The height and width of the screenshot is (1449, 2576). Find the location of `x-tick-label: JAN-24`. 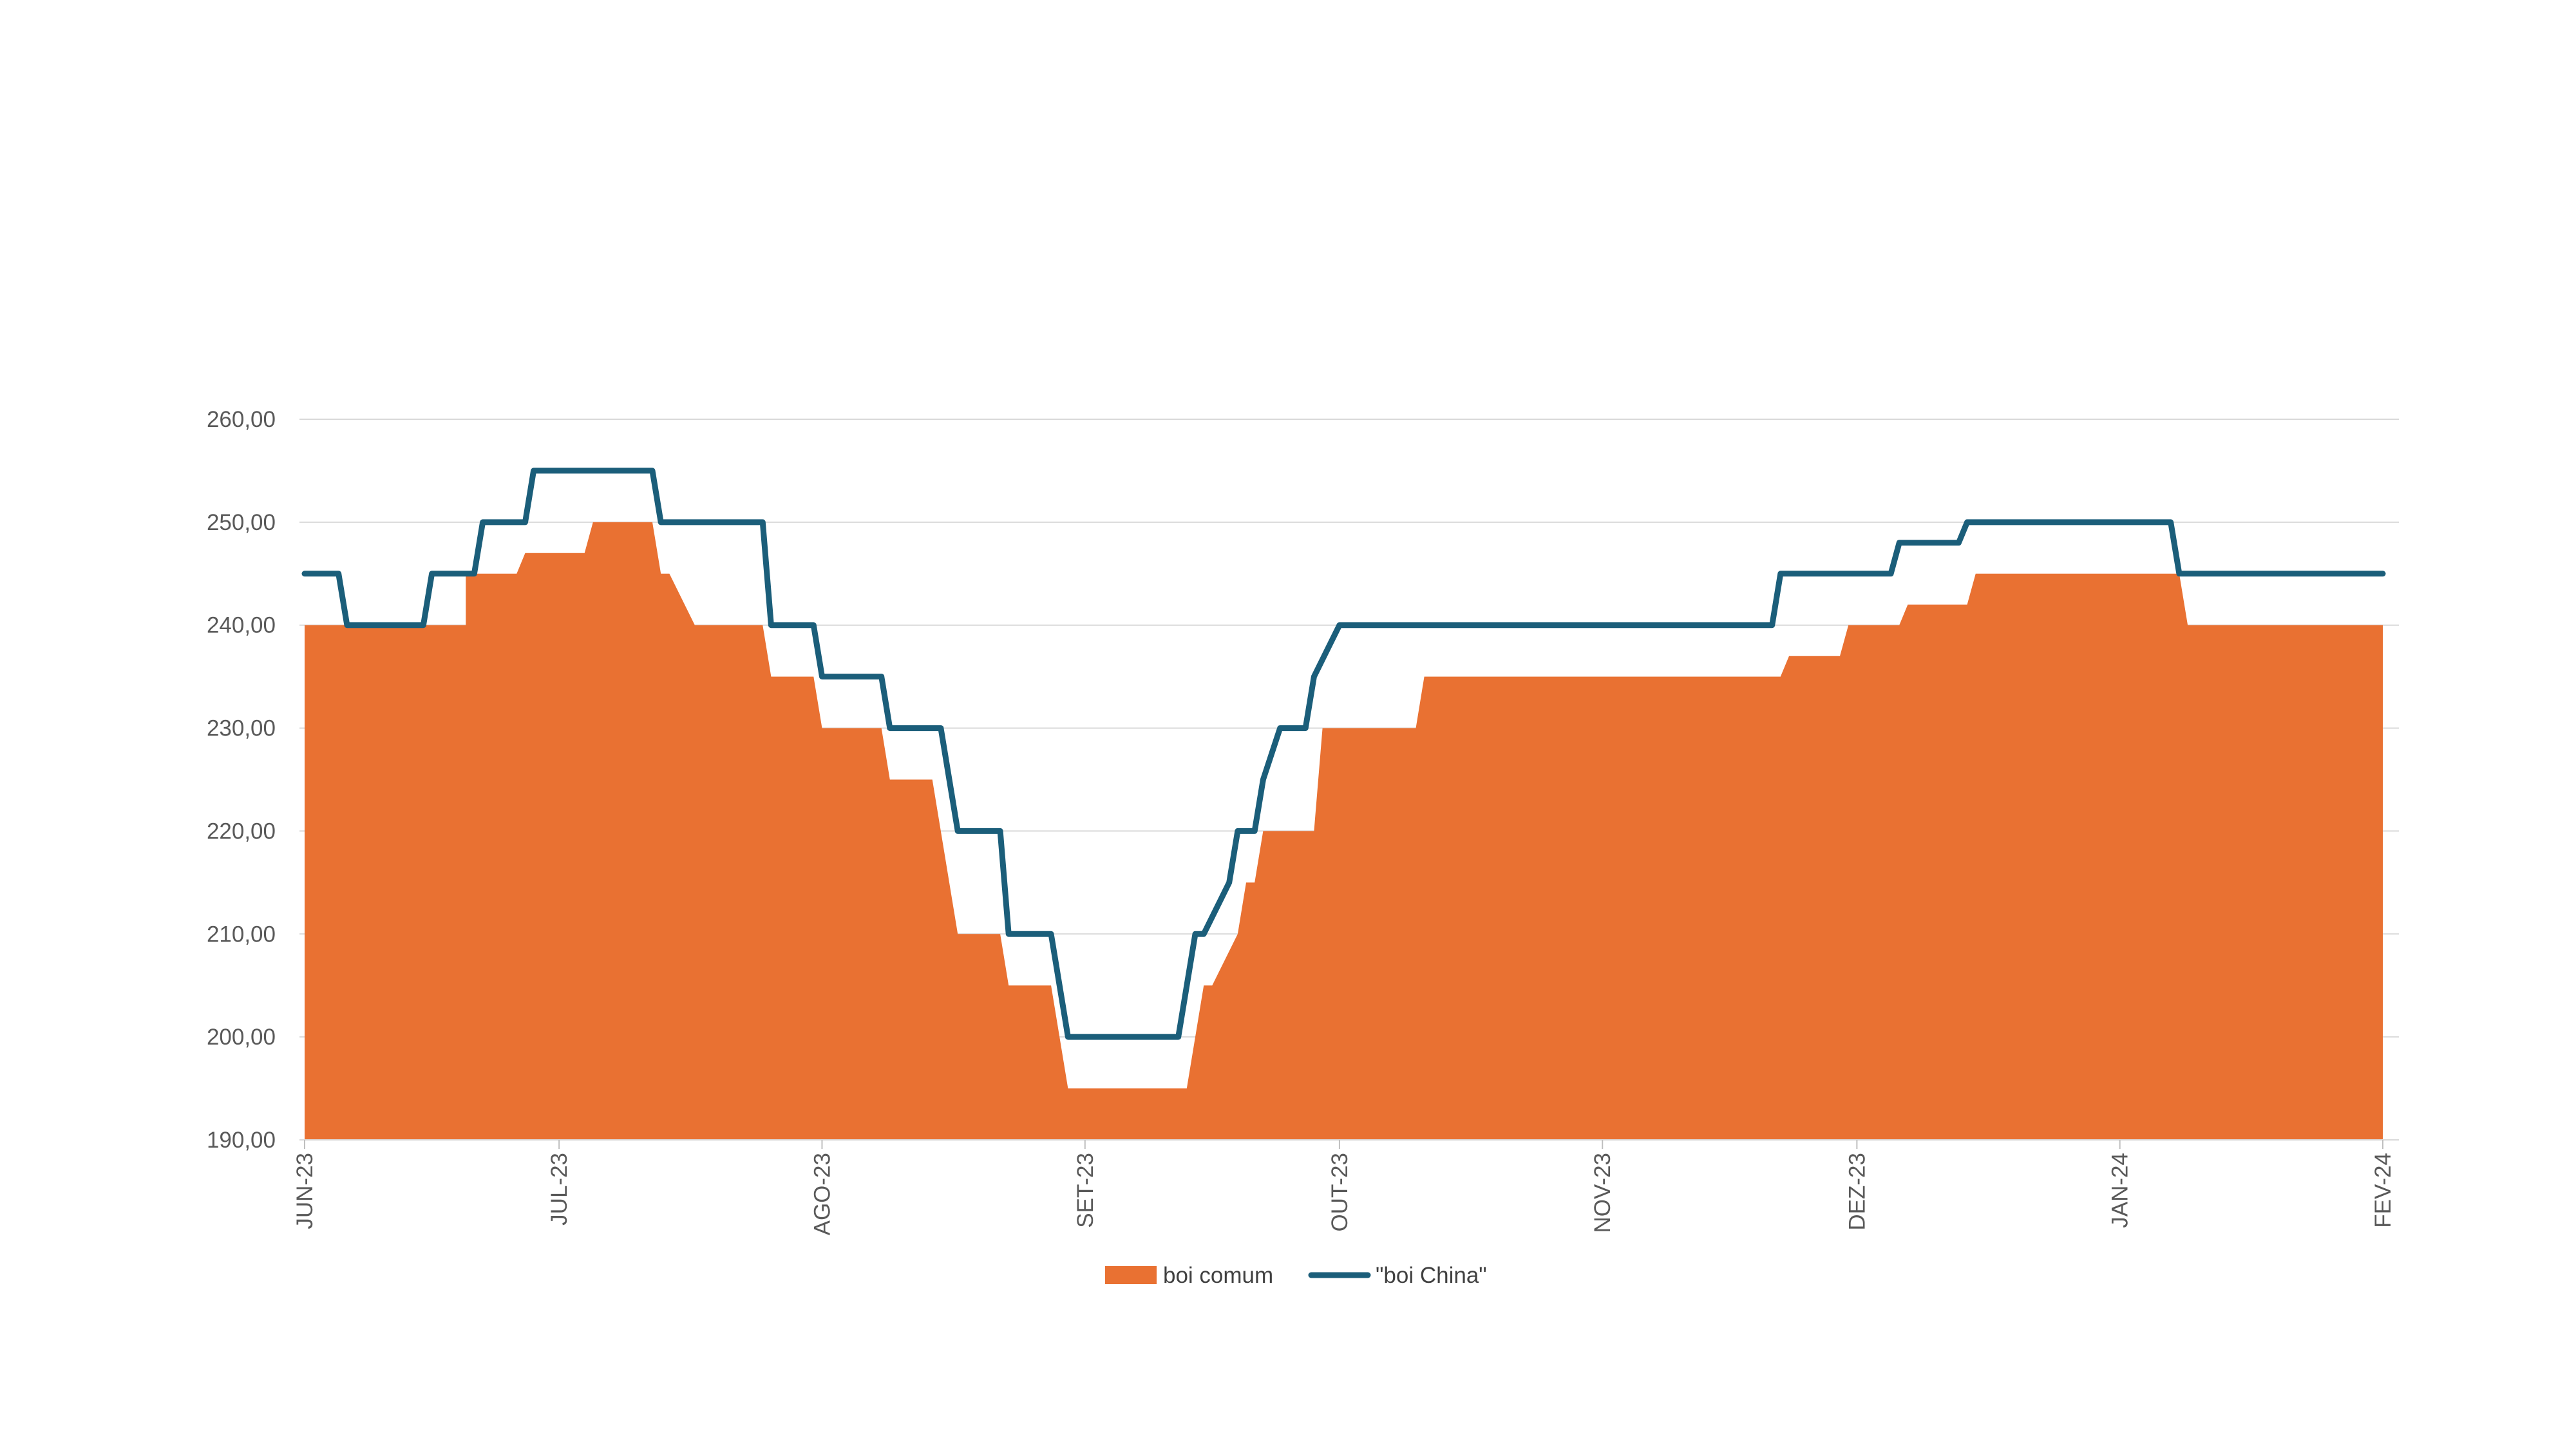

x-tick-label: JAN-24 is located at coordinates (2120, 1190).